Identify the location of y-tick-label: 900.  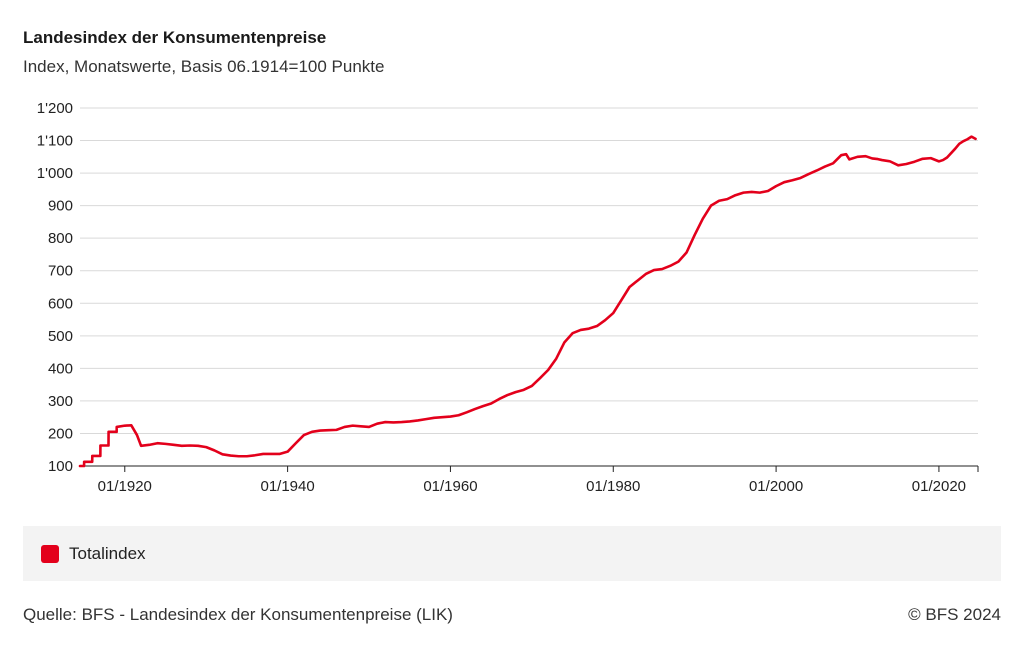
(60, 206).